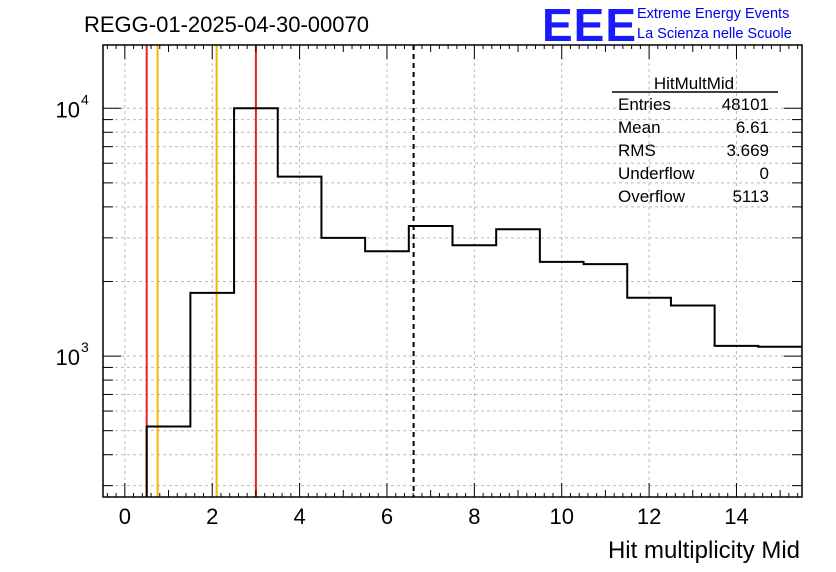  Describe the element at coordinates (747, 150) in the screenshot. I see `stats-value-rms: 3.669` at that location.